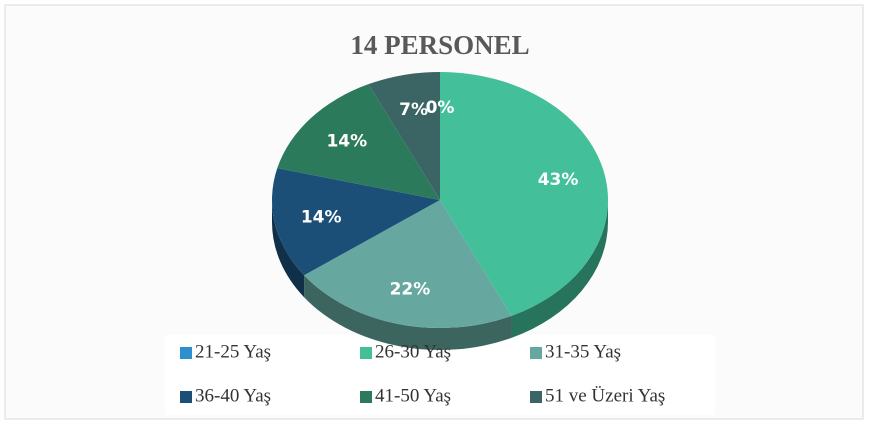 The width and height of the screenshot is (869, 430). Describe the element at coordinates (233, 351) in the screenshot. I see `legend-label: 21-25 Yaş` at that location.